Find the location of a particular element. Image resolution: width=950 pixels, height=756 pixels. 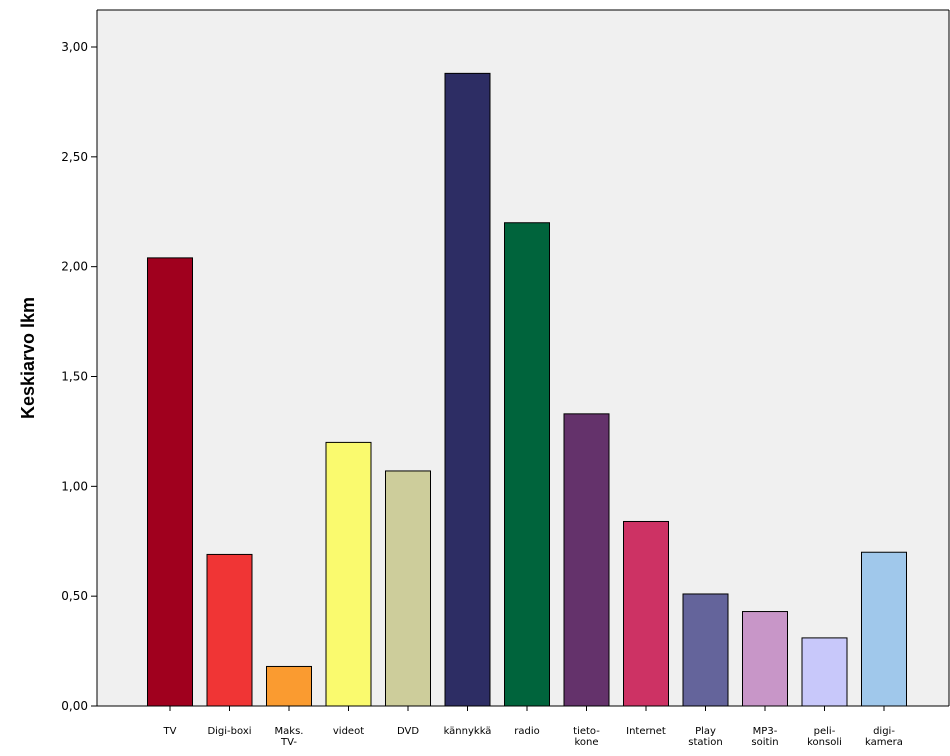

x-category-label: tieto- is located at coordinates (586, 731).